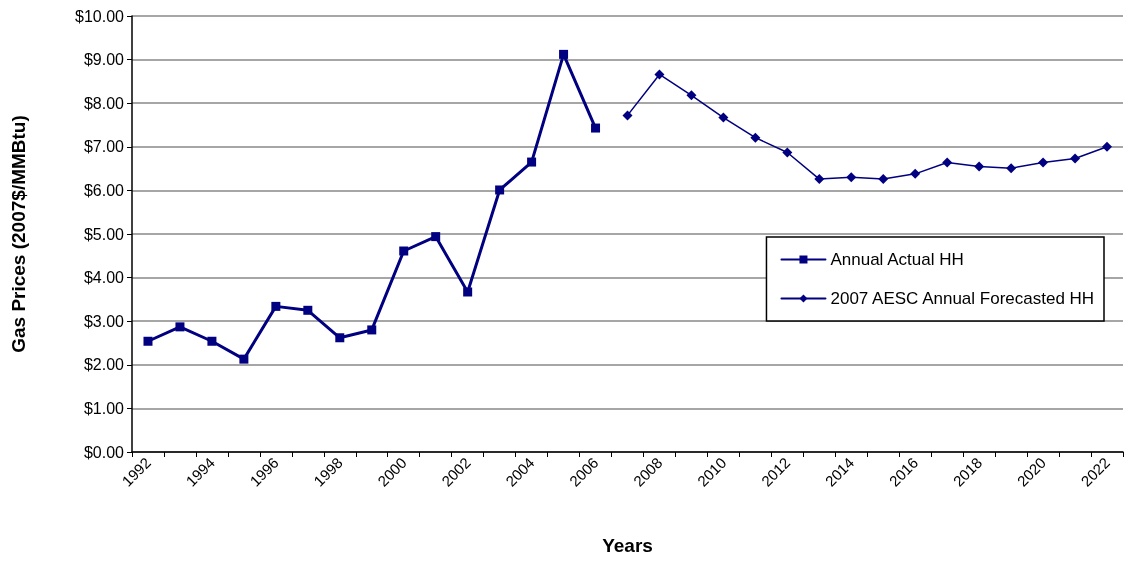 The image size is (1129, 561). I want to click on y-tick-label: $6.00, so click(104, 190).